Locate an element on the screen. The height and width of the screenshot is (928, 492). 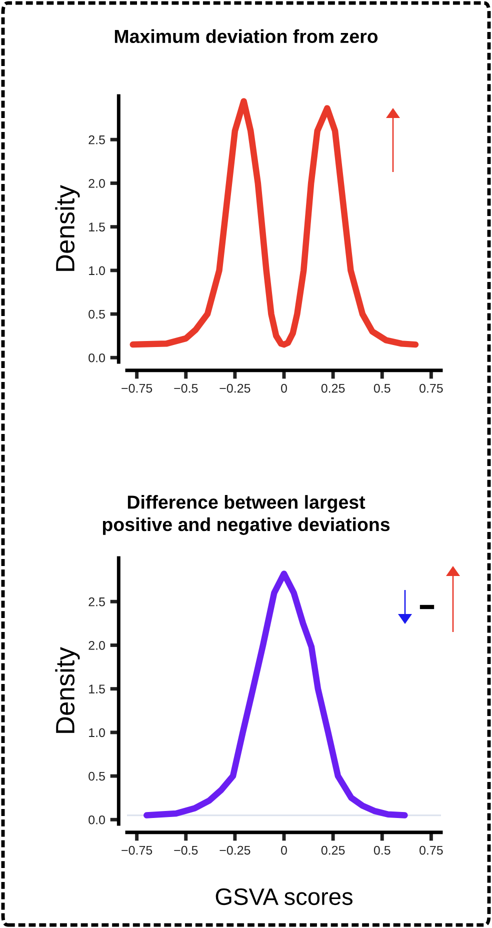
chart-title: Difference between largest positive and negative deviations is located at coordinates (246, 515).